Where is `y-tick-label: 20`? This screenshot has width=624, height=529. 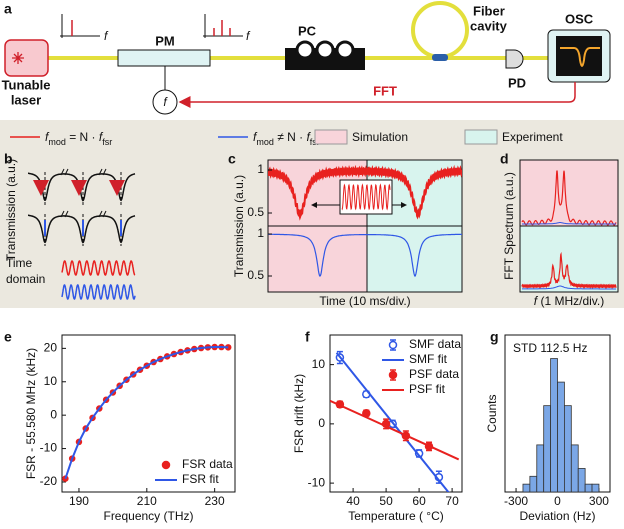
y-tick-label: 20 is located at coordinates (51, 348).